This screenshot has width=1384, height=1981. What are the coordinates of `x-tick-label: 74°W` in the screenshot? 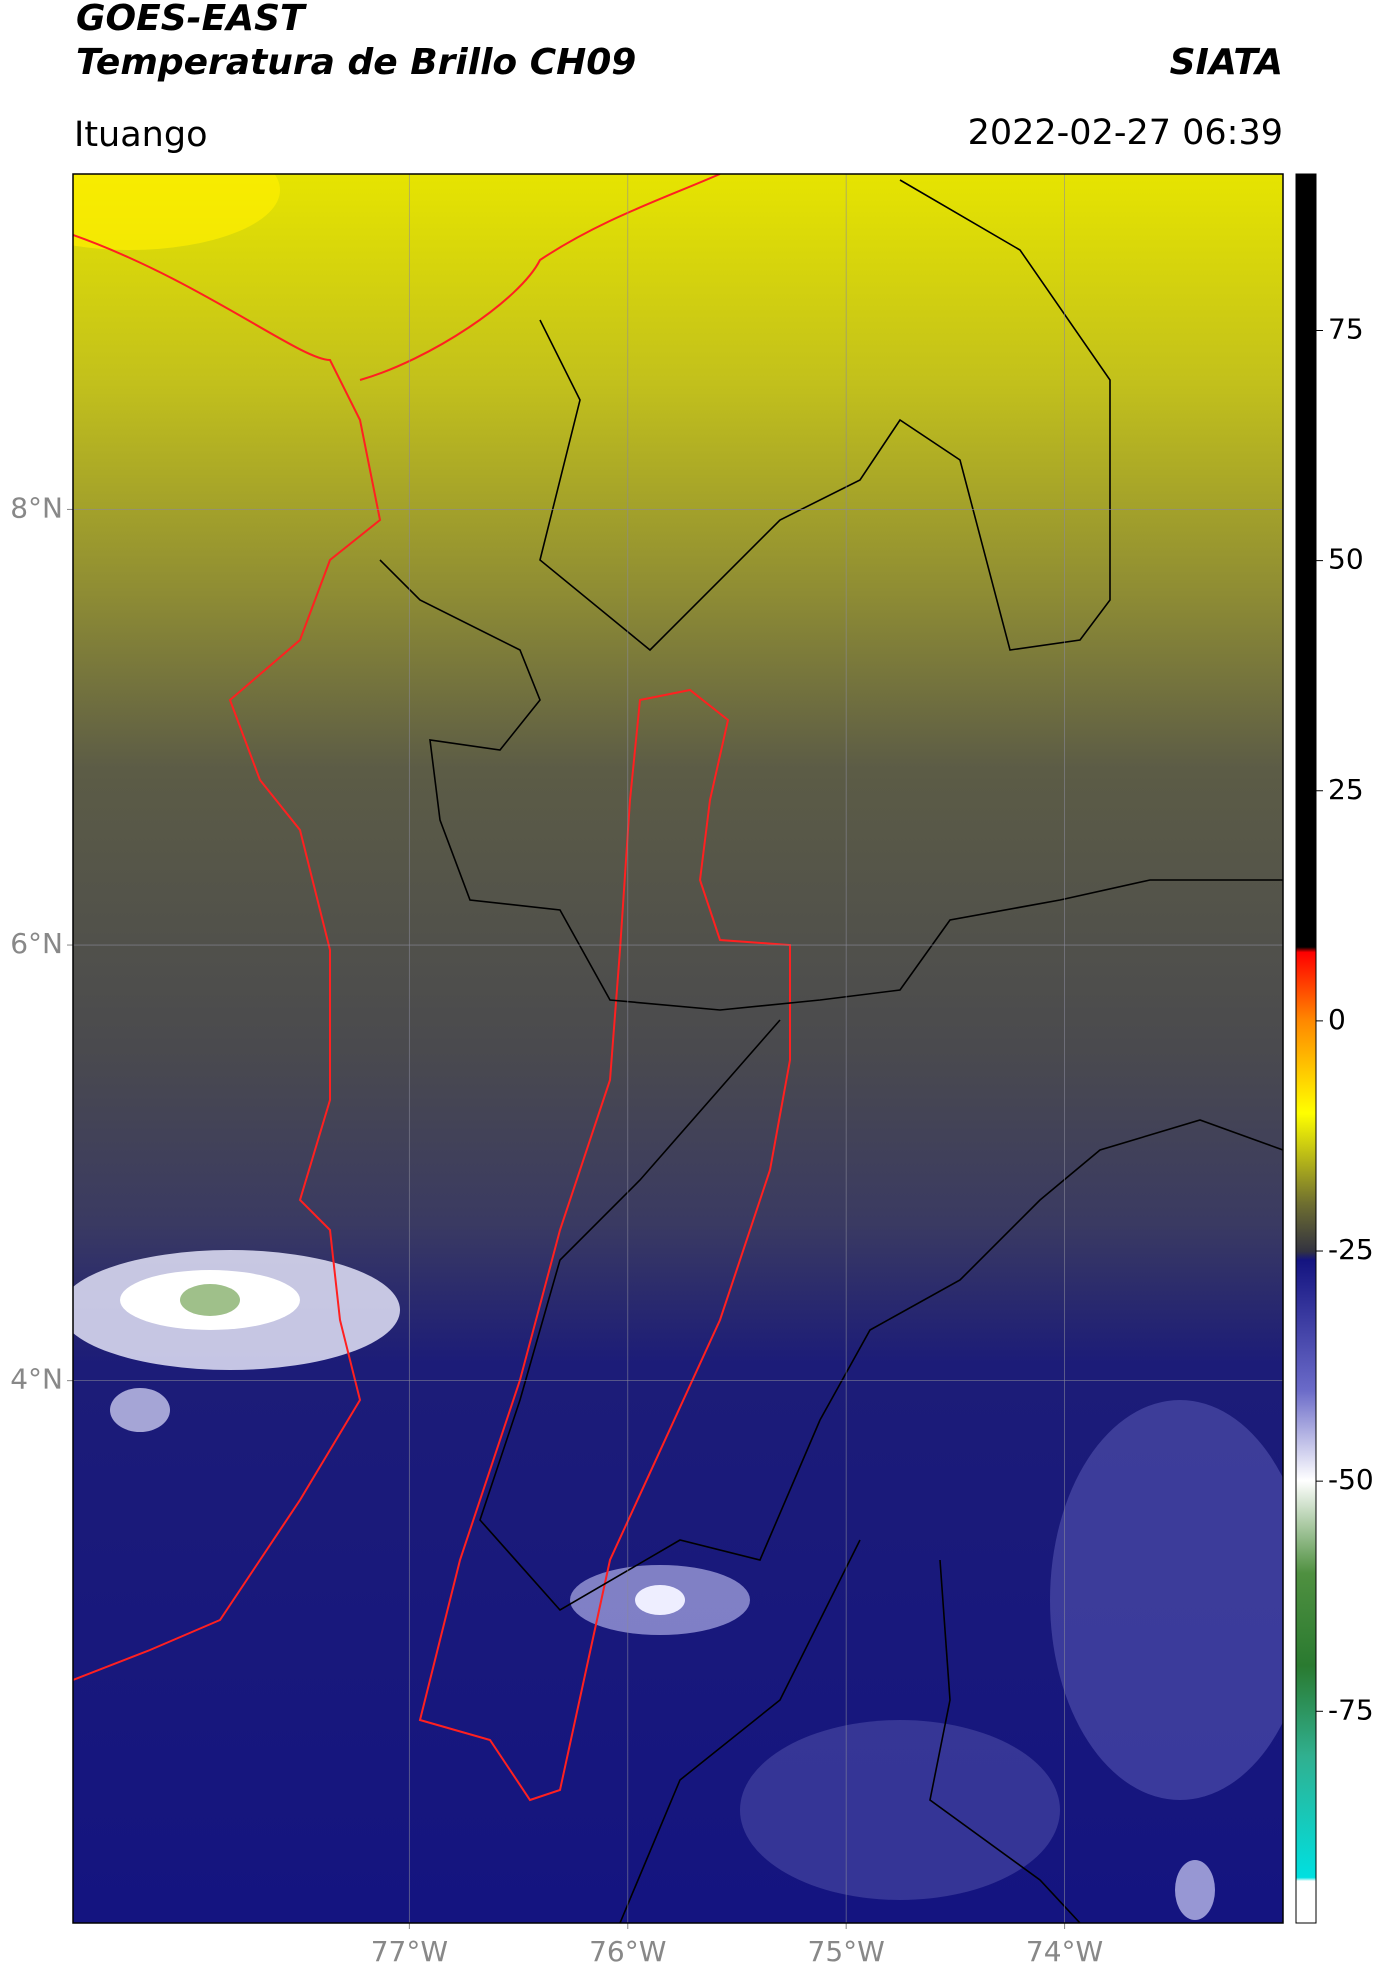 It's located at (1064, 1951).